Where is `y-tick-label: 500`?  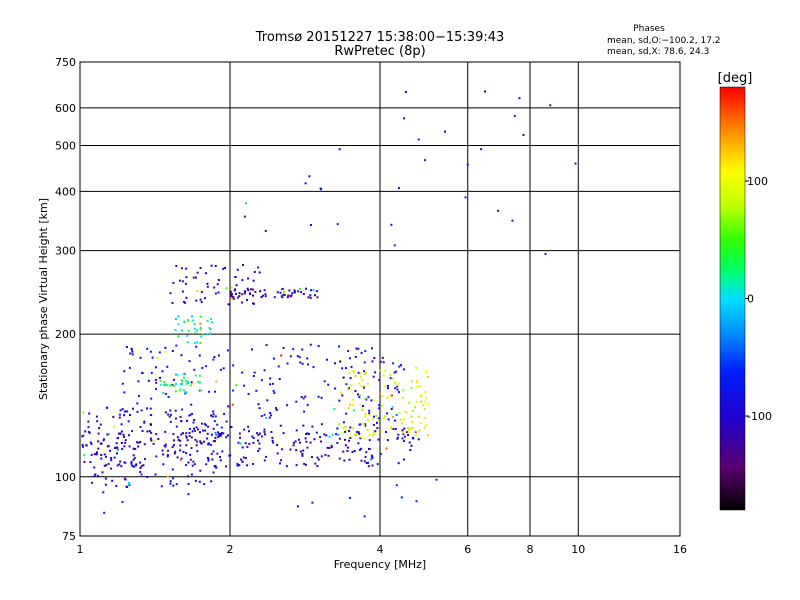
y-tick-label: 500 is located at coordinates (65, 145).